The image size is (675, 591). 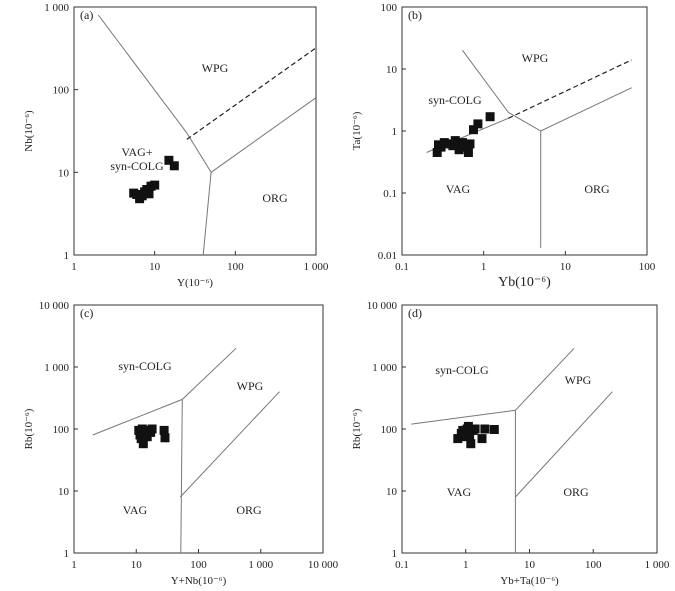 What do you see at coordinates (524, 282) in the screenshot?
I see `x-axis-label: Yb(10⁻⁶)` at bounding box center [524, 282].